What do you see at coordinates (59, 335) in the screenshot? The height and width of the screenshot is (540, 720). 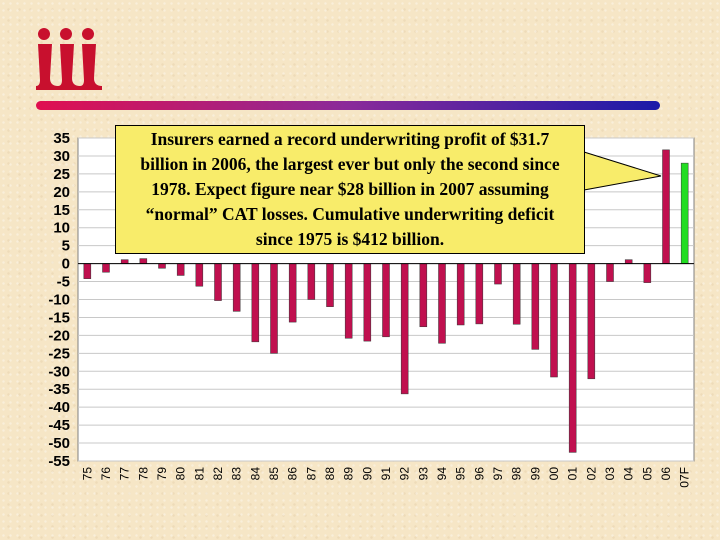 I see `y-tick-label: -20` at bounding box center [59, 335].